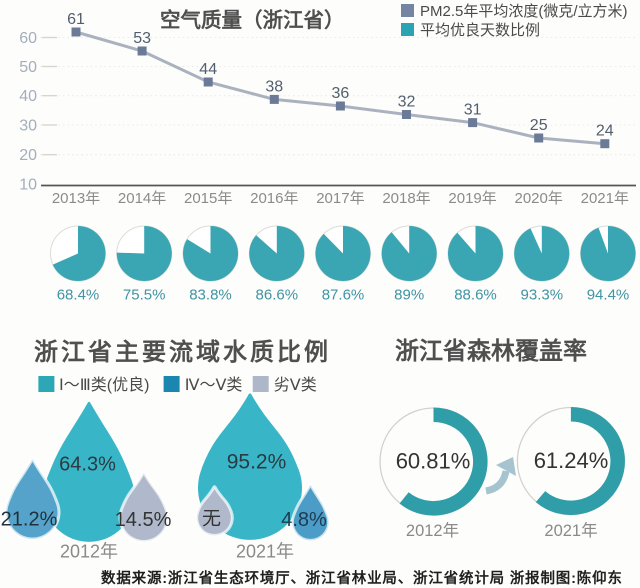 This screenshot has height=588, width=640. I want to click on svg-text: 64.3%, so click(87, 465).